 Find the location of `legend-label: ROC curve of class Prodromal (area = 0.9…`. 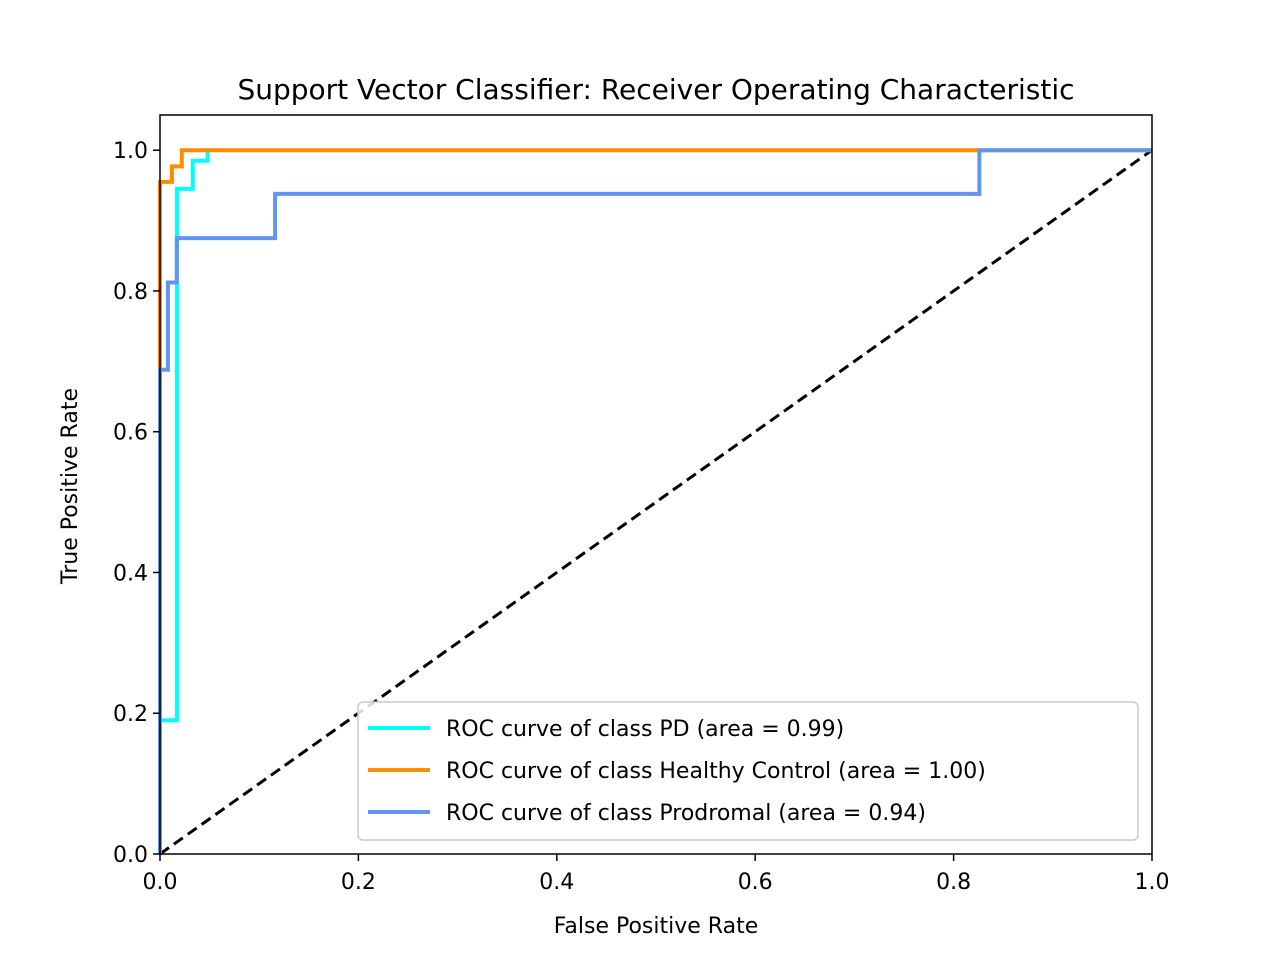

legend-label: ROC curve of class Prodromal (area = 0.9… is located at coordinates (686, 813).